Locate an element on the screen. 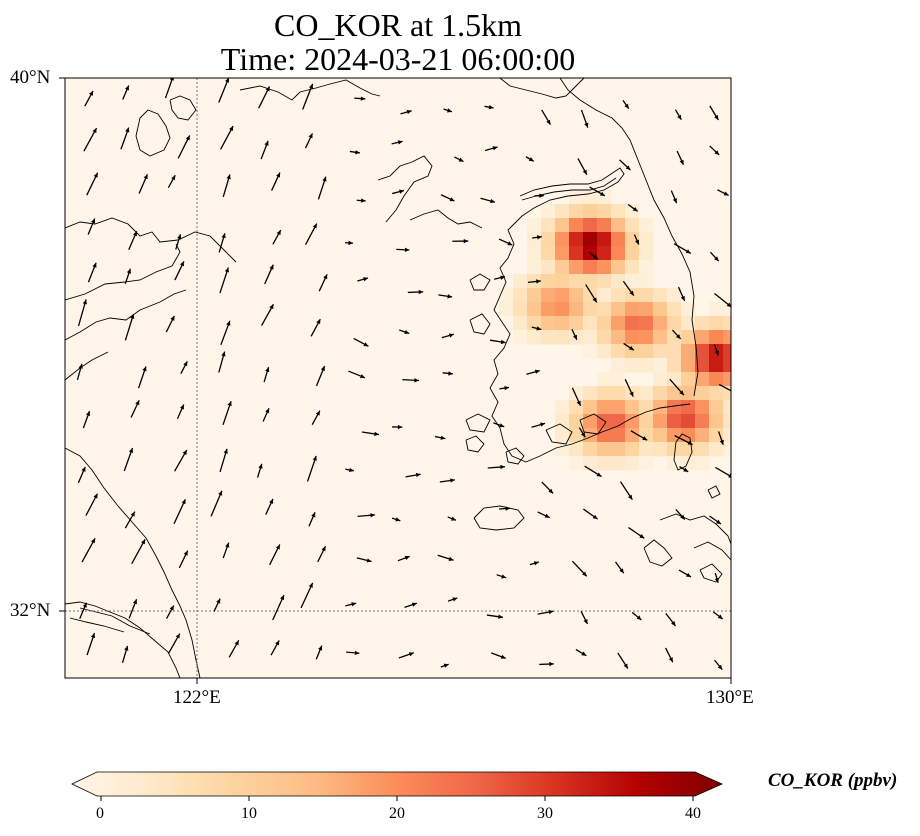  colorbar is located at coordinates (397, 784).